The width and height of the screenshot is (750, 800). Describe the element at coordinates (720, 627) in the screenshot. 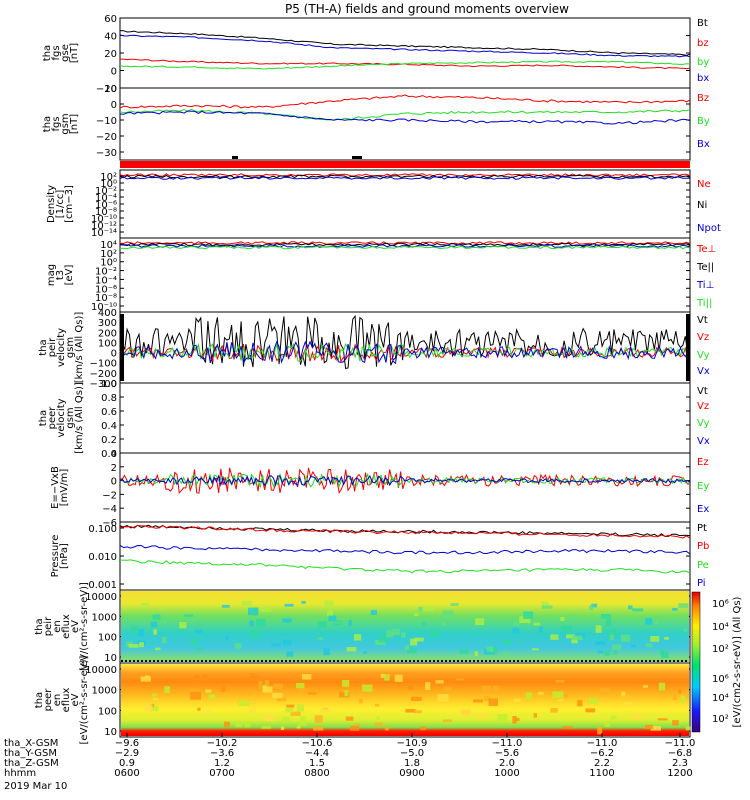

I see `colorbar-tick: 10⁴` at that location.